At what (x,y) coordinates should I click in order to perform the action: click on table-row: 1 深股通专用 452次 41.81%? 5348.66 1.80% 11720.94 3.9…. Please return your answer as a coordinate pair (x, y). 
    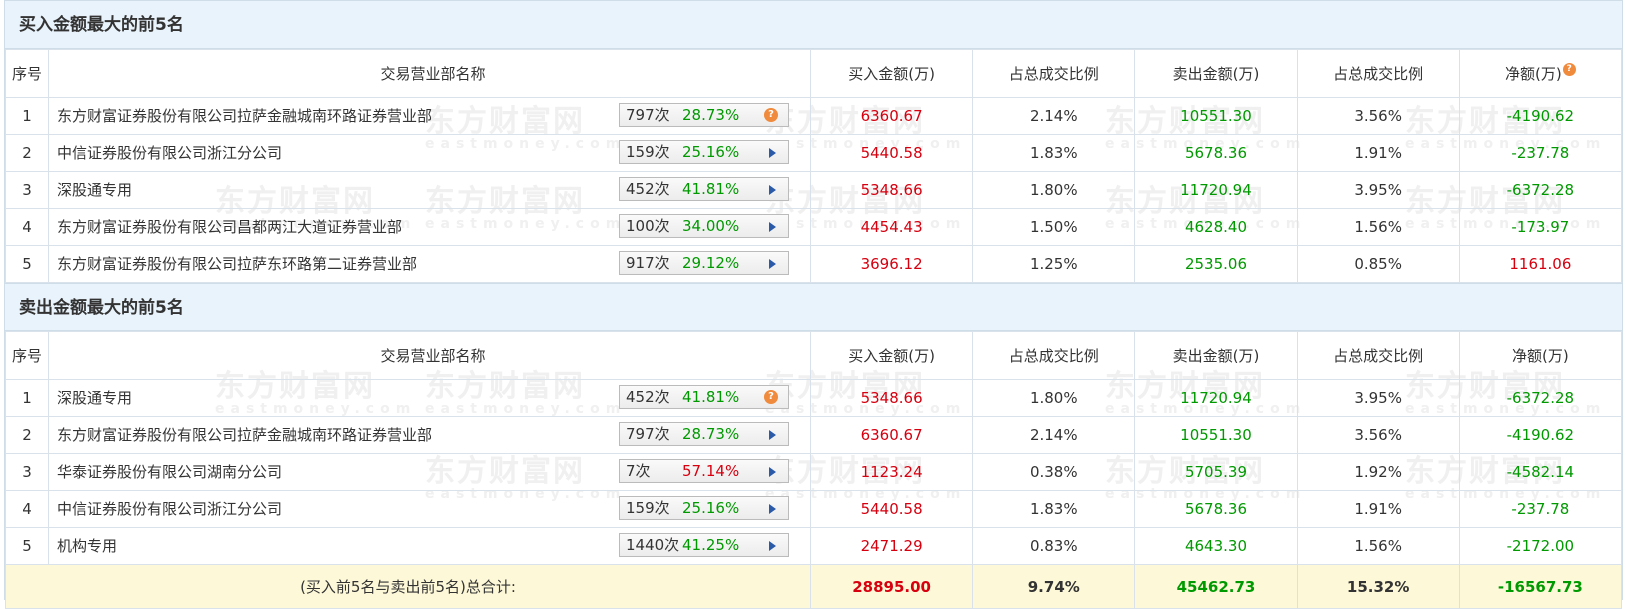
    Looking at the image, I should click on (814, 398).